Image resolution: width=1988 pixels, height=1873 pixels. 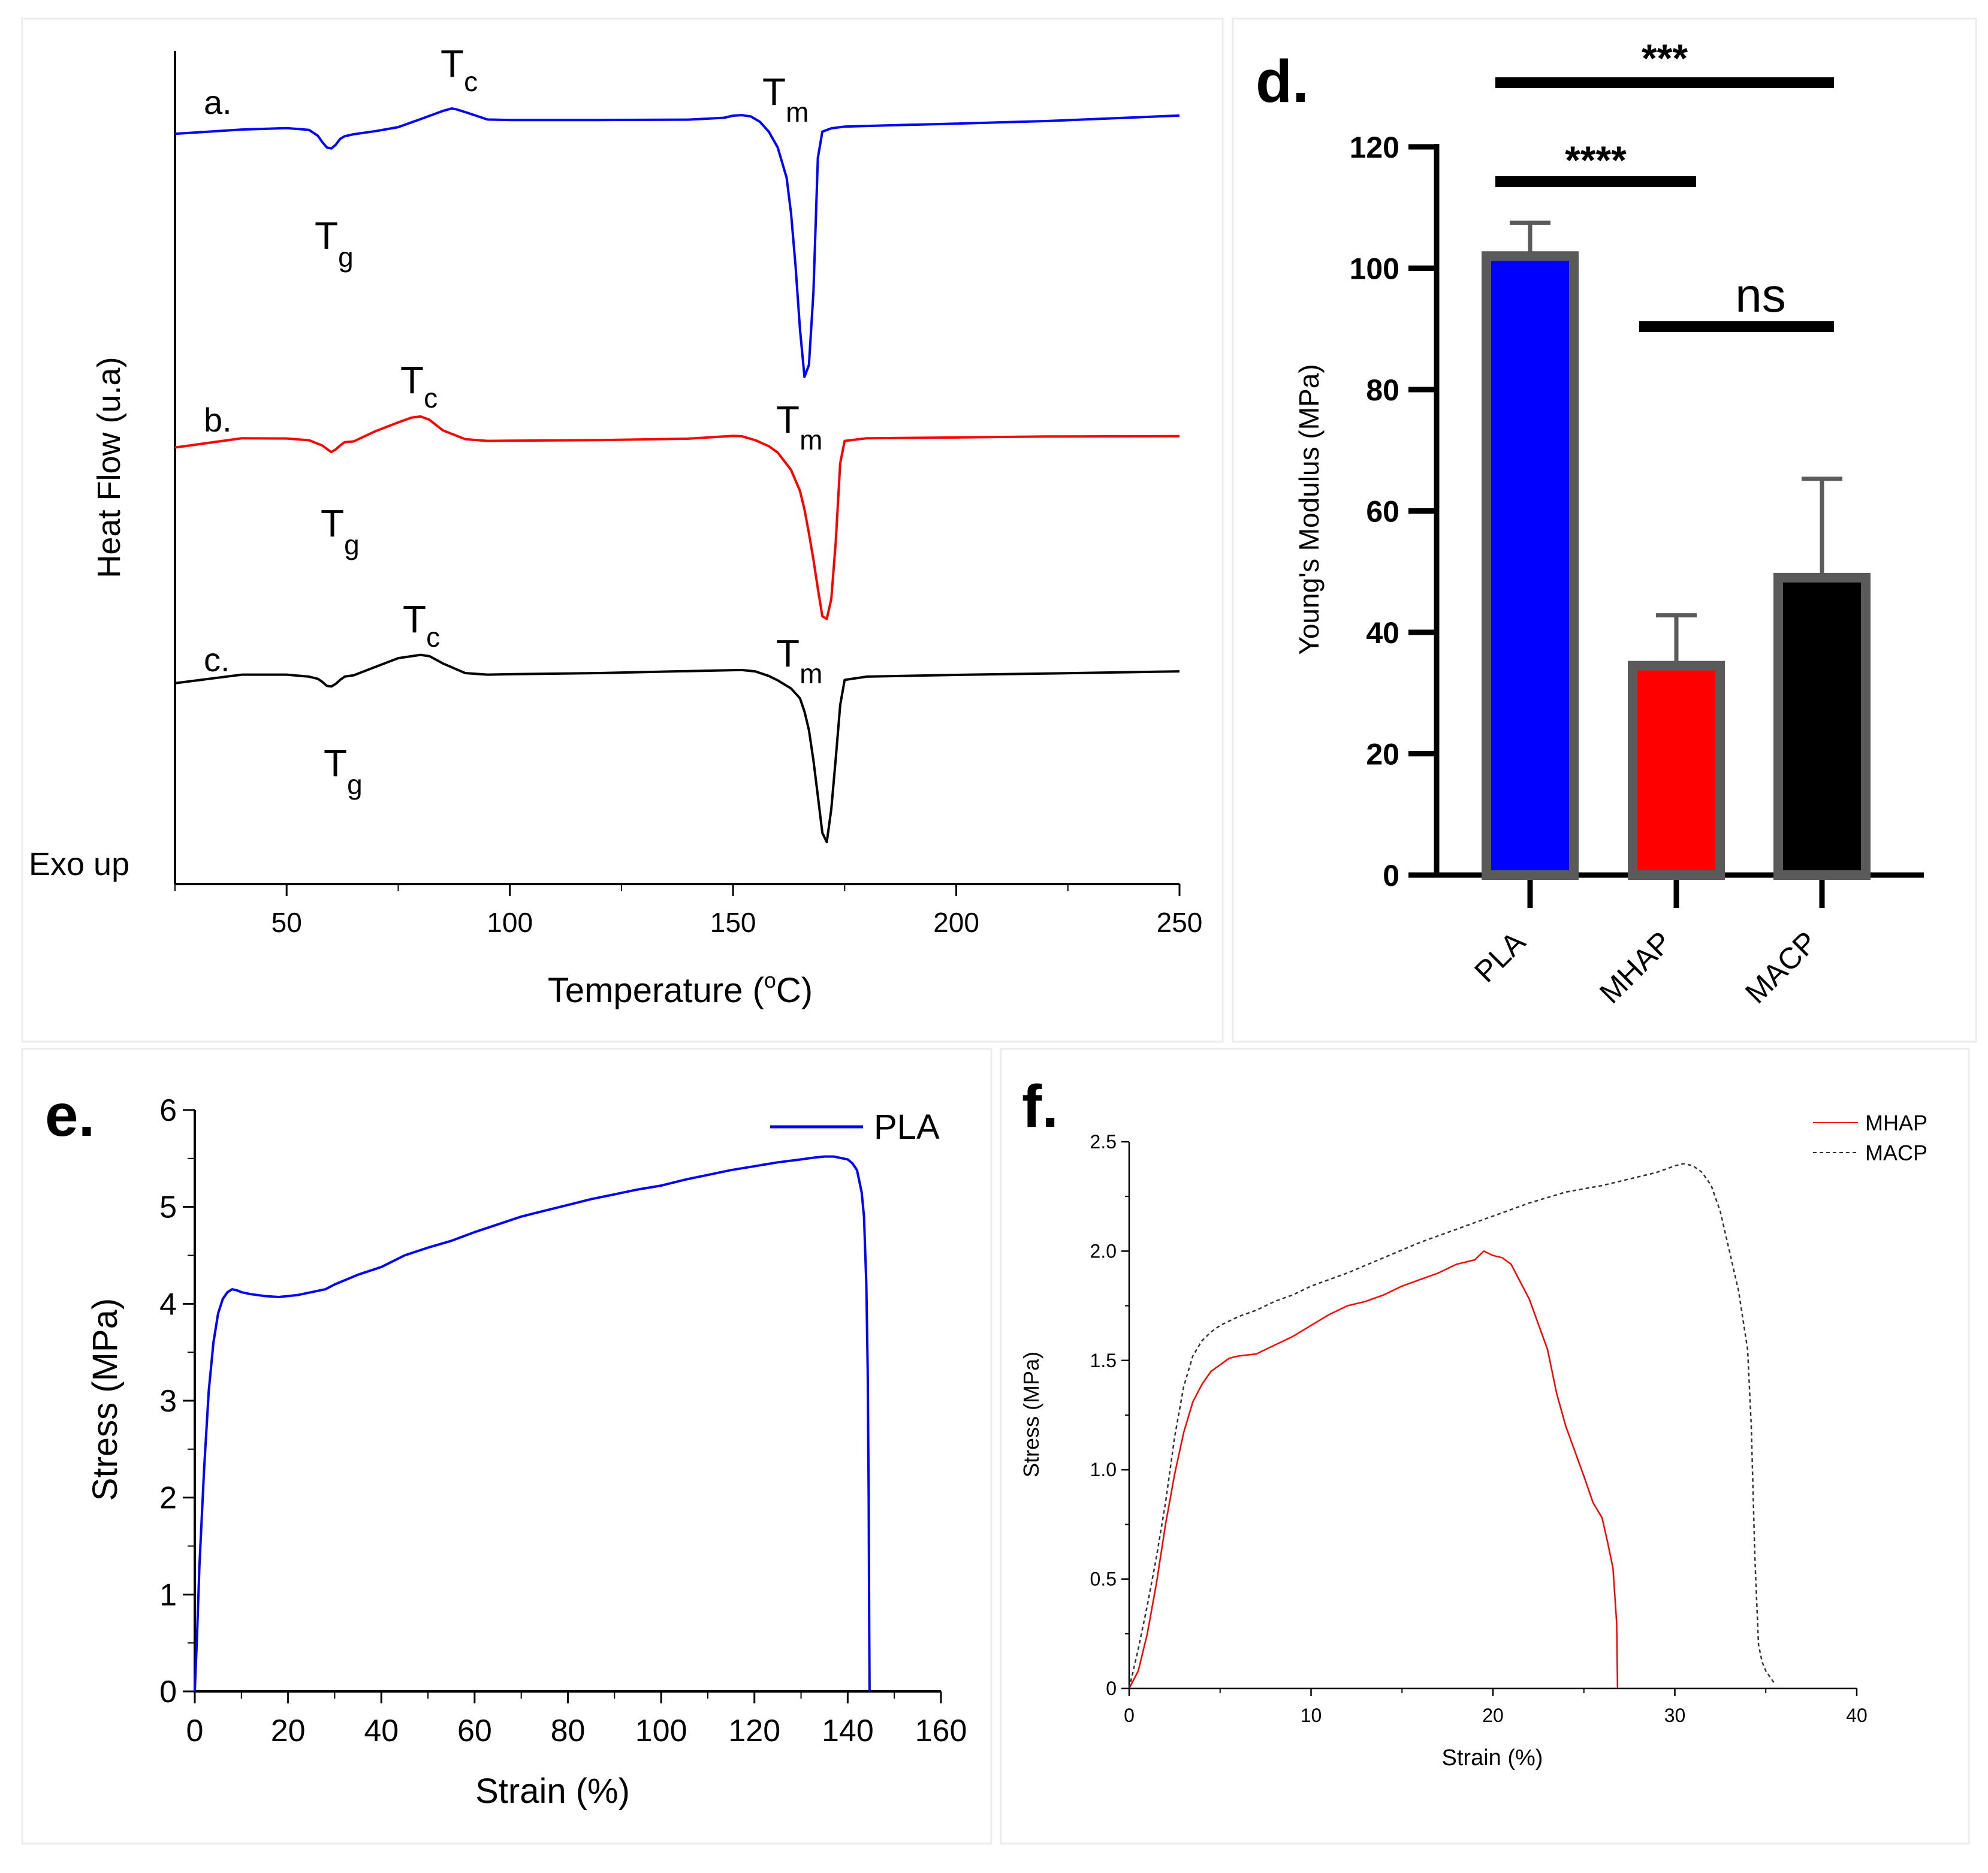 I want to click on f-y-tick-label: 2.0, so click(x=1104, y=1251).